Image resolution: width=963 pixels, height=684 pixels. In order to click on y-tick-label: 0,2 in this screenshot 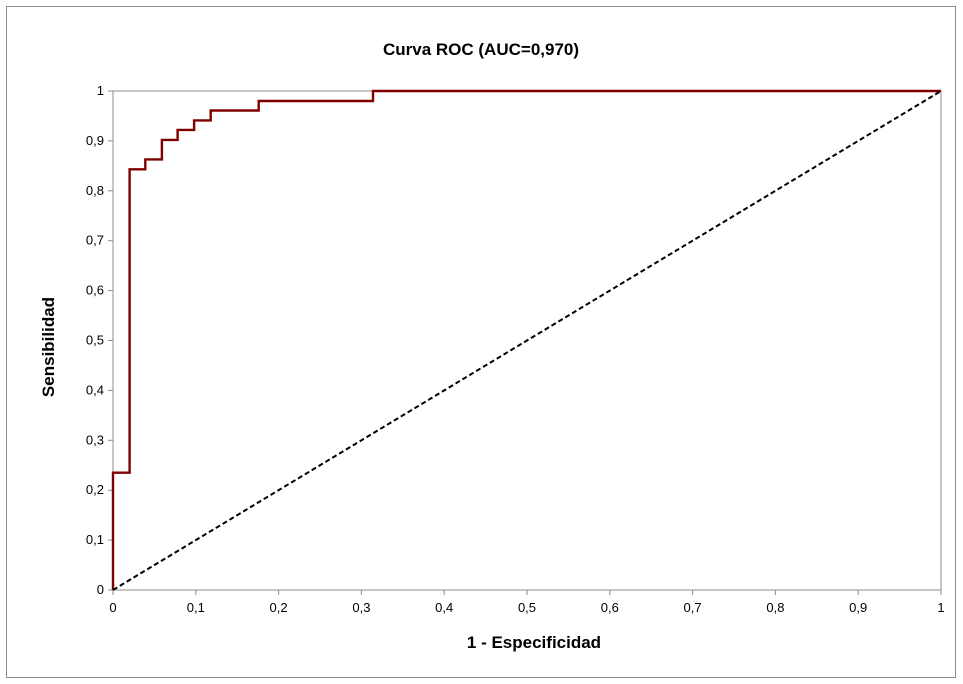, I will do `click(95, 489)`.